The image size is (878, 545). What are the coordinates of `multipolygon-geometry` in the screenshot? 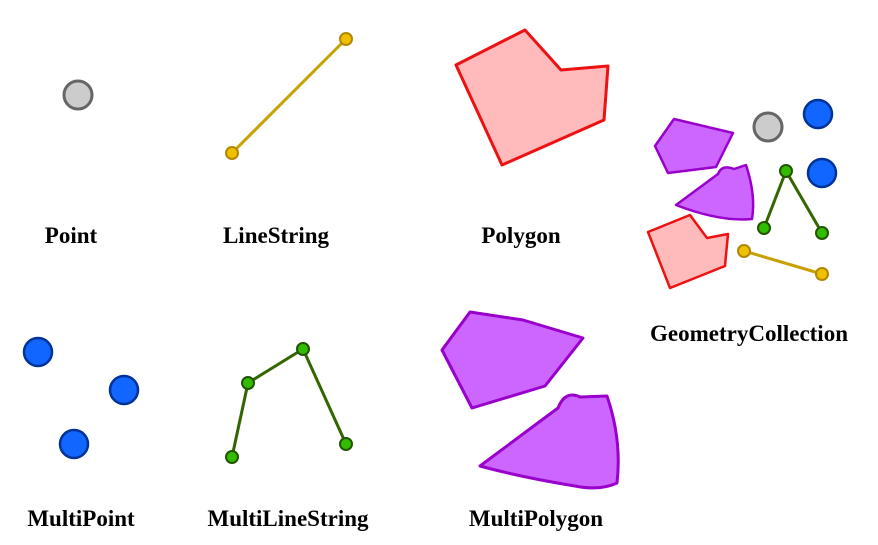 It's located at (530, 400).